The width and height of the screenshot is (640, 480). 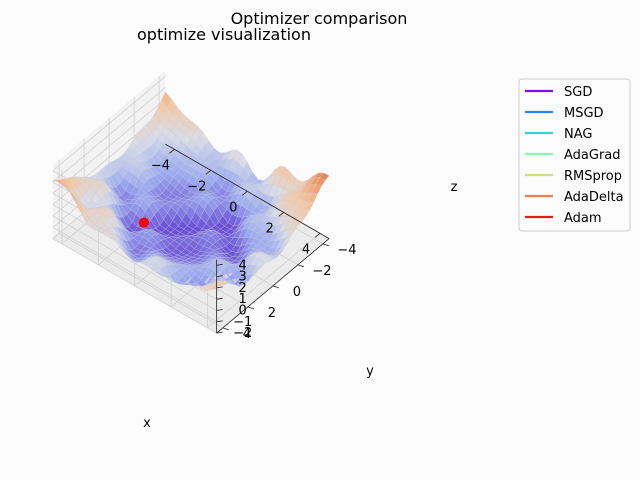 I want to click on legend: SGD MSGD NAG AdaGrad RMSprop AdaDelta Adam, so click(x=574, y=155).